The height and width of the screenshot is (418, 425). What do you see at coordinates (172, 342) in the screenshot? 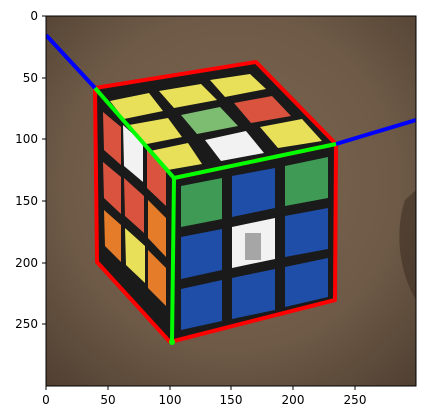
I see `green-corner-marker` at bounding box center [172, 342].